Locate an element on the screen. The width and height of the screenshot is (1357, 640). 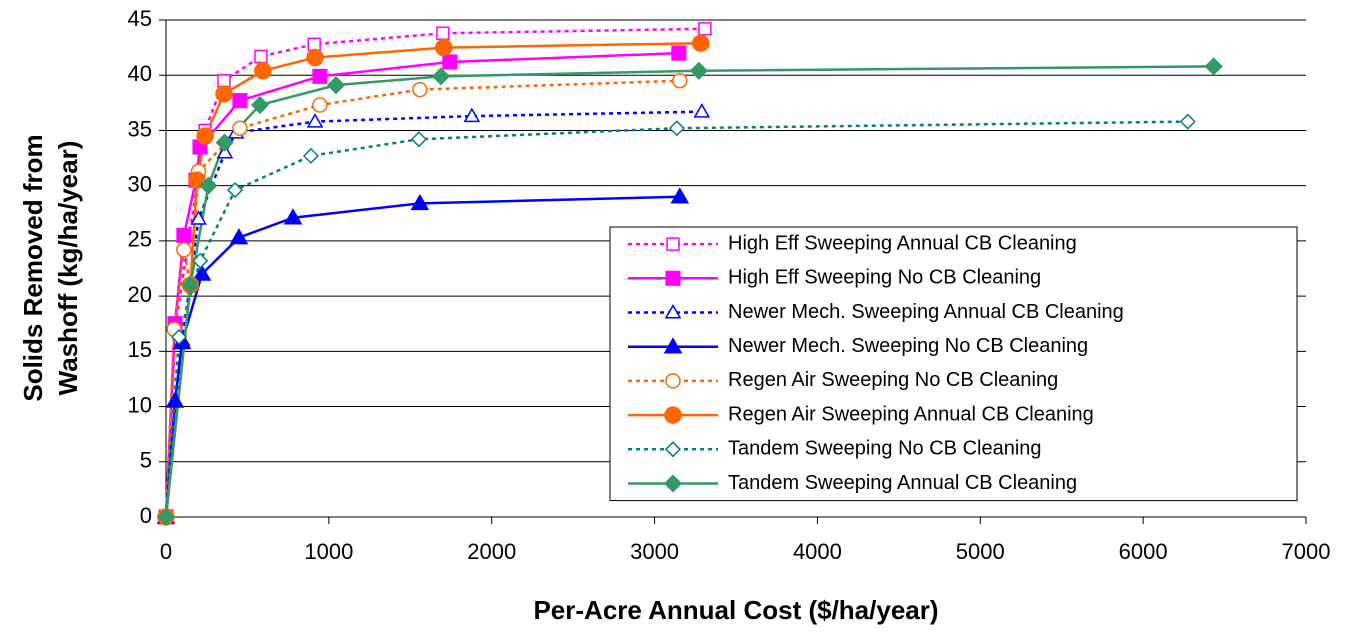
legend-label: Regen Air Sweeping No CB Cleaning is located at coordinates (893, 380).